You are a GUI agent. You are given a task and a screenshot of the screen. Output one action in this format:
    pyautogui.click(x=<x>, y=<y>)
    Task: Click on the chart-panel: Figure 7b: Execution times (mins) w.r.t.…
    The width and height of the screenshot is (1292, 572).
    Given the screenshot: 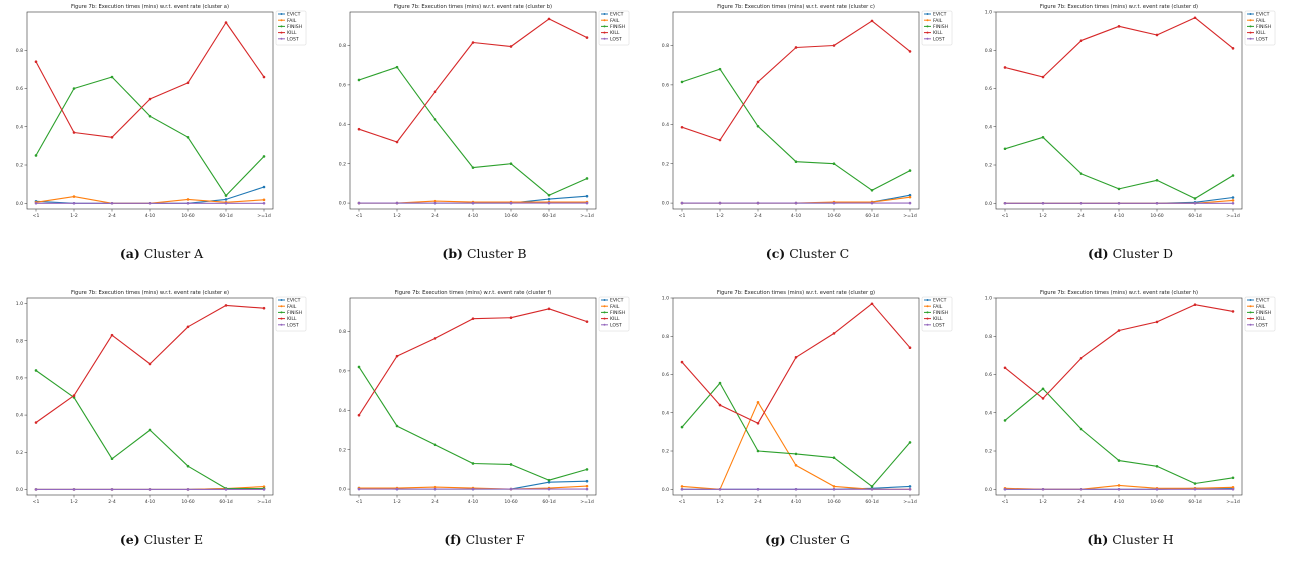 What is the action you would take?
    pyautogui.click(x=807, y=429)
    